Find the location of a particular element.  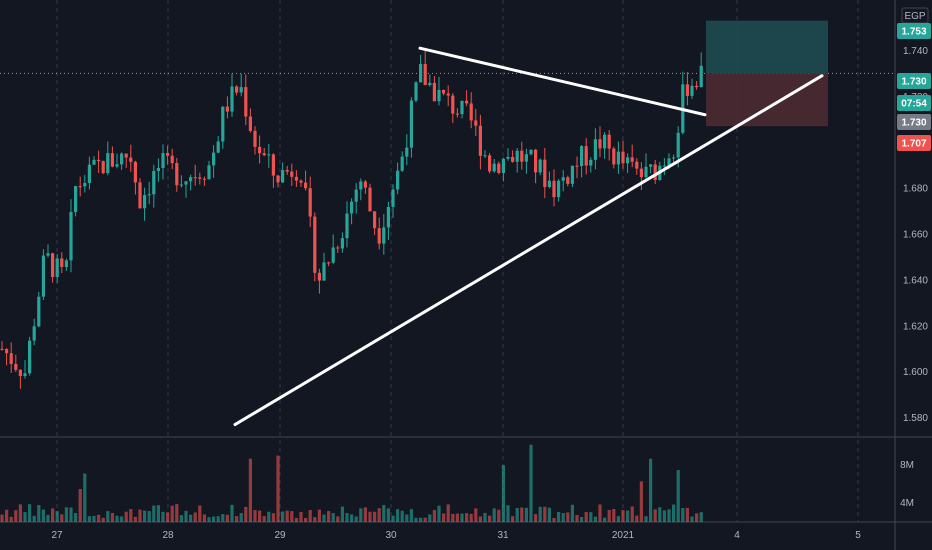

target-zone is located at coordinates (767, 47).